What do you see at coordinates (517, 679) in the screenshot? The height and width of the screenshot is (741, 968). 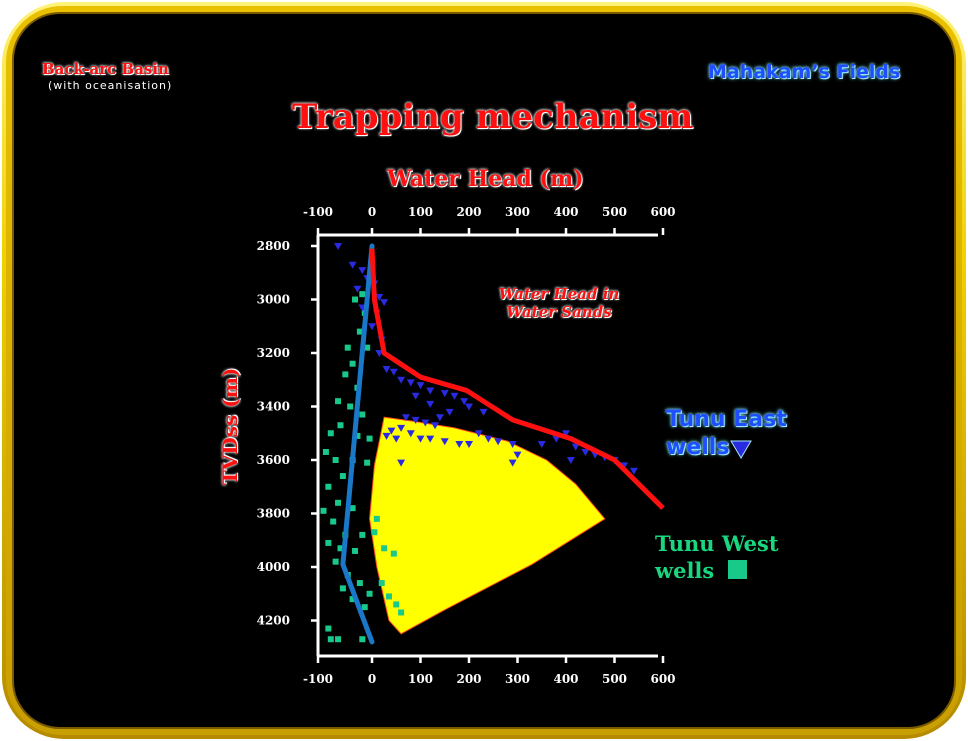 I see `x-tick-label-bottom-4: 300` at bounding box center [517, 679].